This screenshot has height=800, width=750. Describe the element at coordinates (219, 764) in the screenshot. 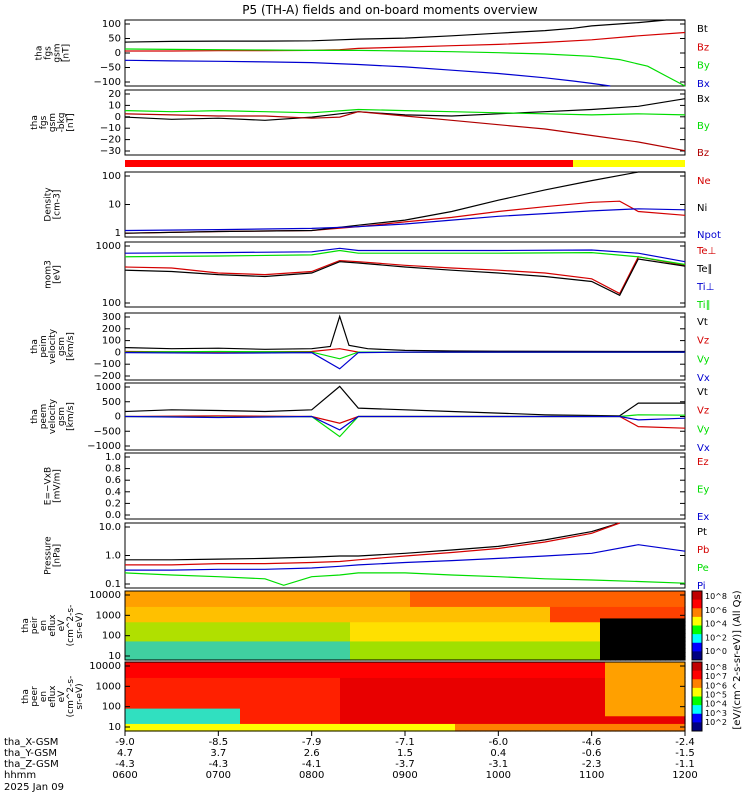

I see `ephemeris-value: -4.3` at that location.